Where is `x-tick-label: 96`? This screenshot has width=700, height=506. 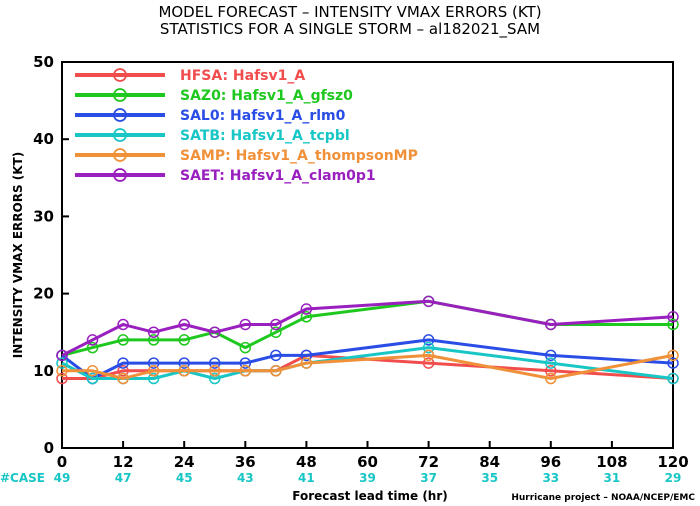 x-tick-label: 96 is located at coordinates (550, 462).